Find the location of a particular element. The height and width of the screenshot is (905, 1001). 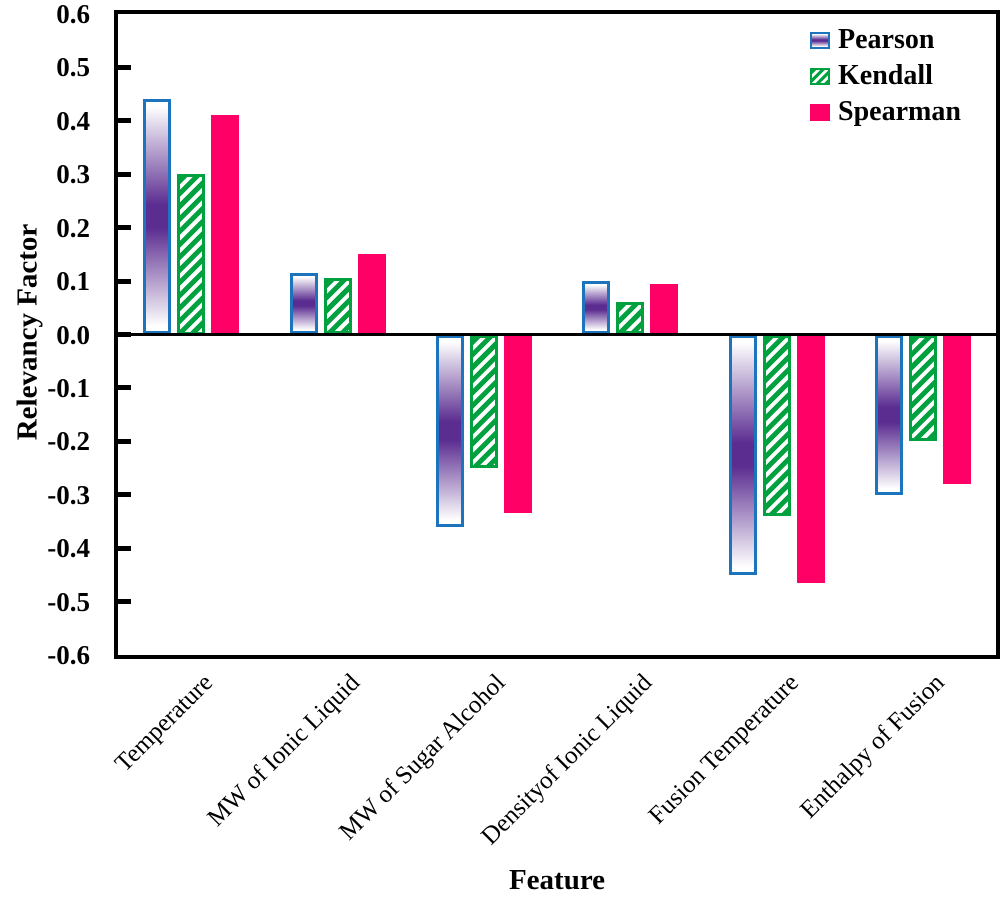

legend-row-kendall: Kendall is located at coordinates (885, 76).